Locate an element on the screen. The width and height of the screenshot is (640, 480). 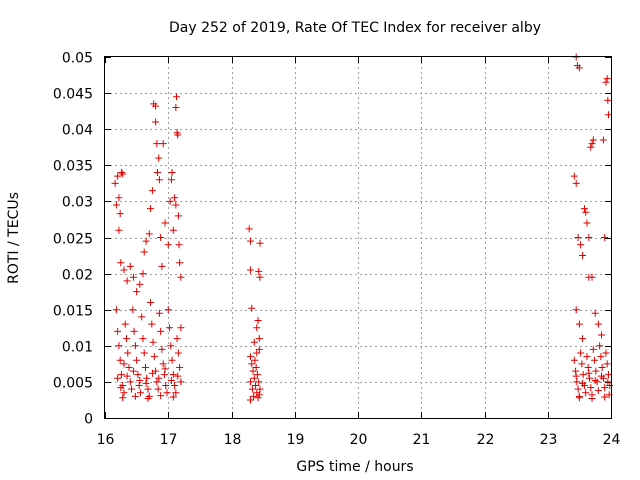
x-axis-label: GPS time / hours is located at coordinates (354, 467).